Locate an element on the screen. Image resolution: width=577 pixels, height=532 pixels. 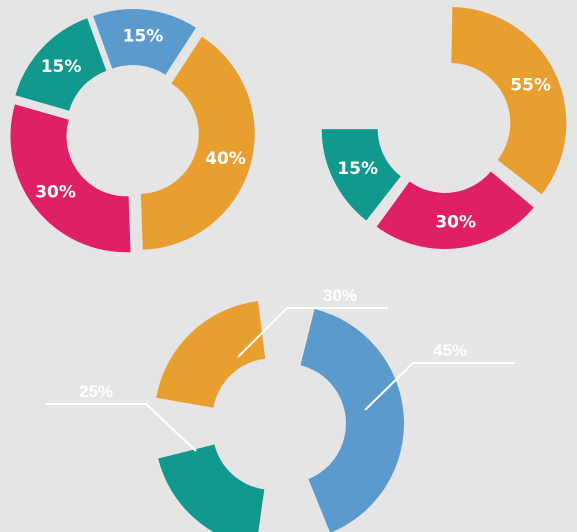
slice-label-3-3: 30% is located at coordinates (340, 295).